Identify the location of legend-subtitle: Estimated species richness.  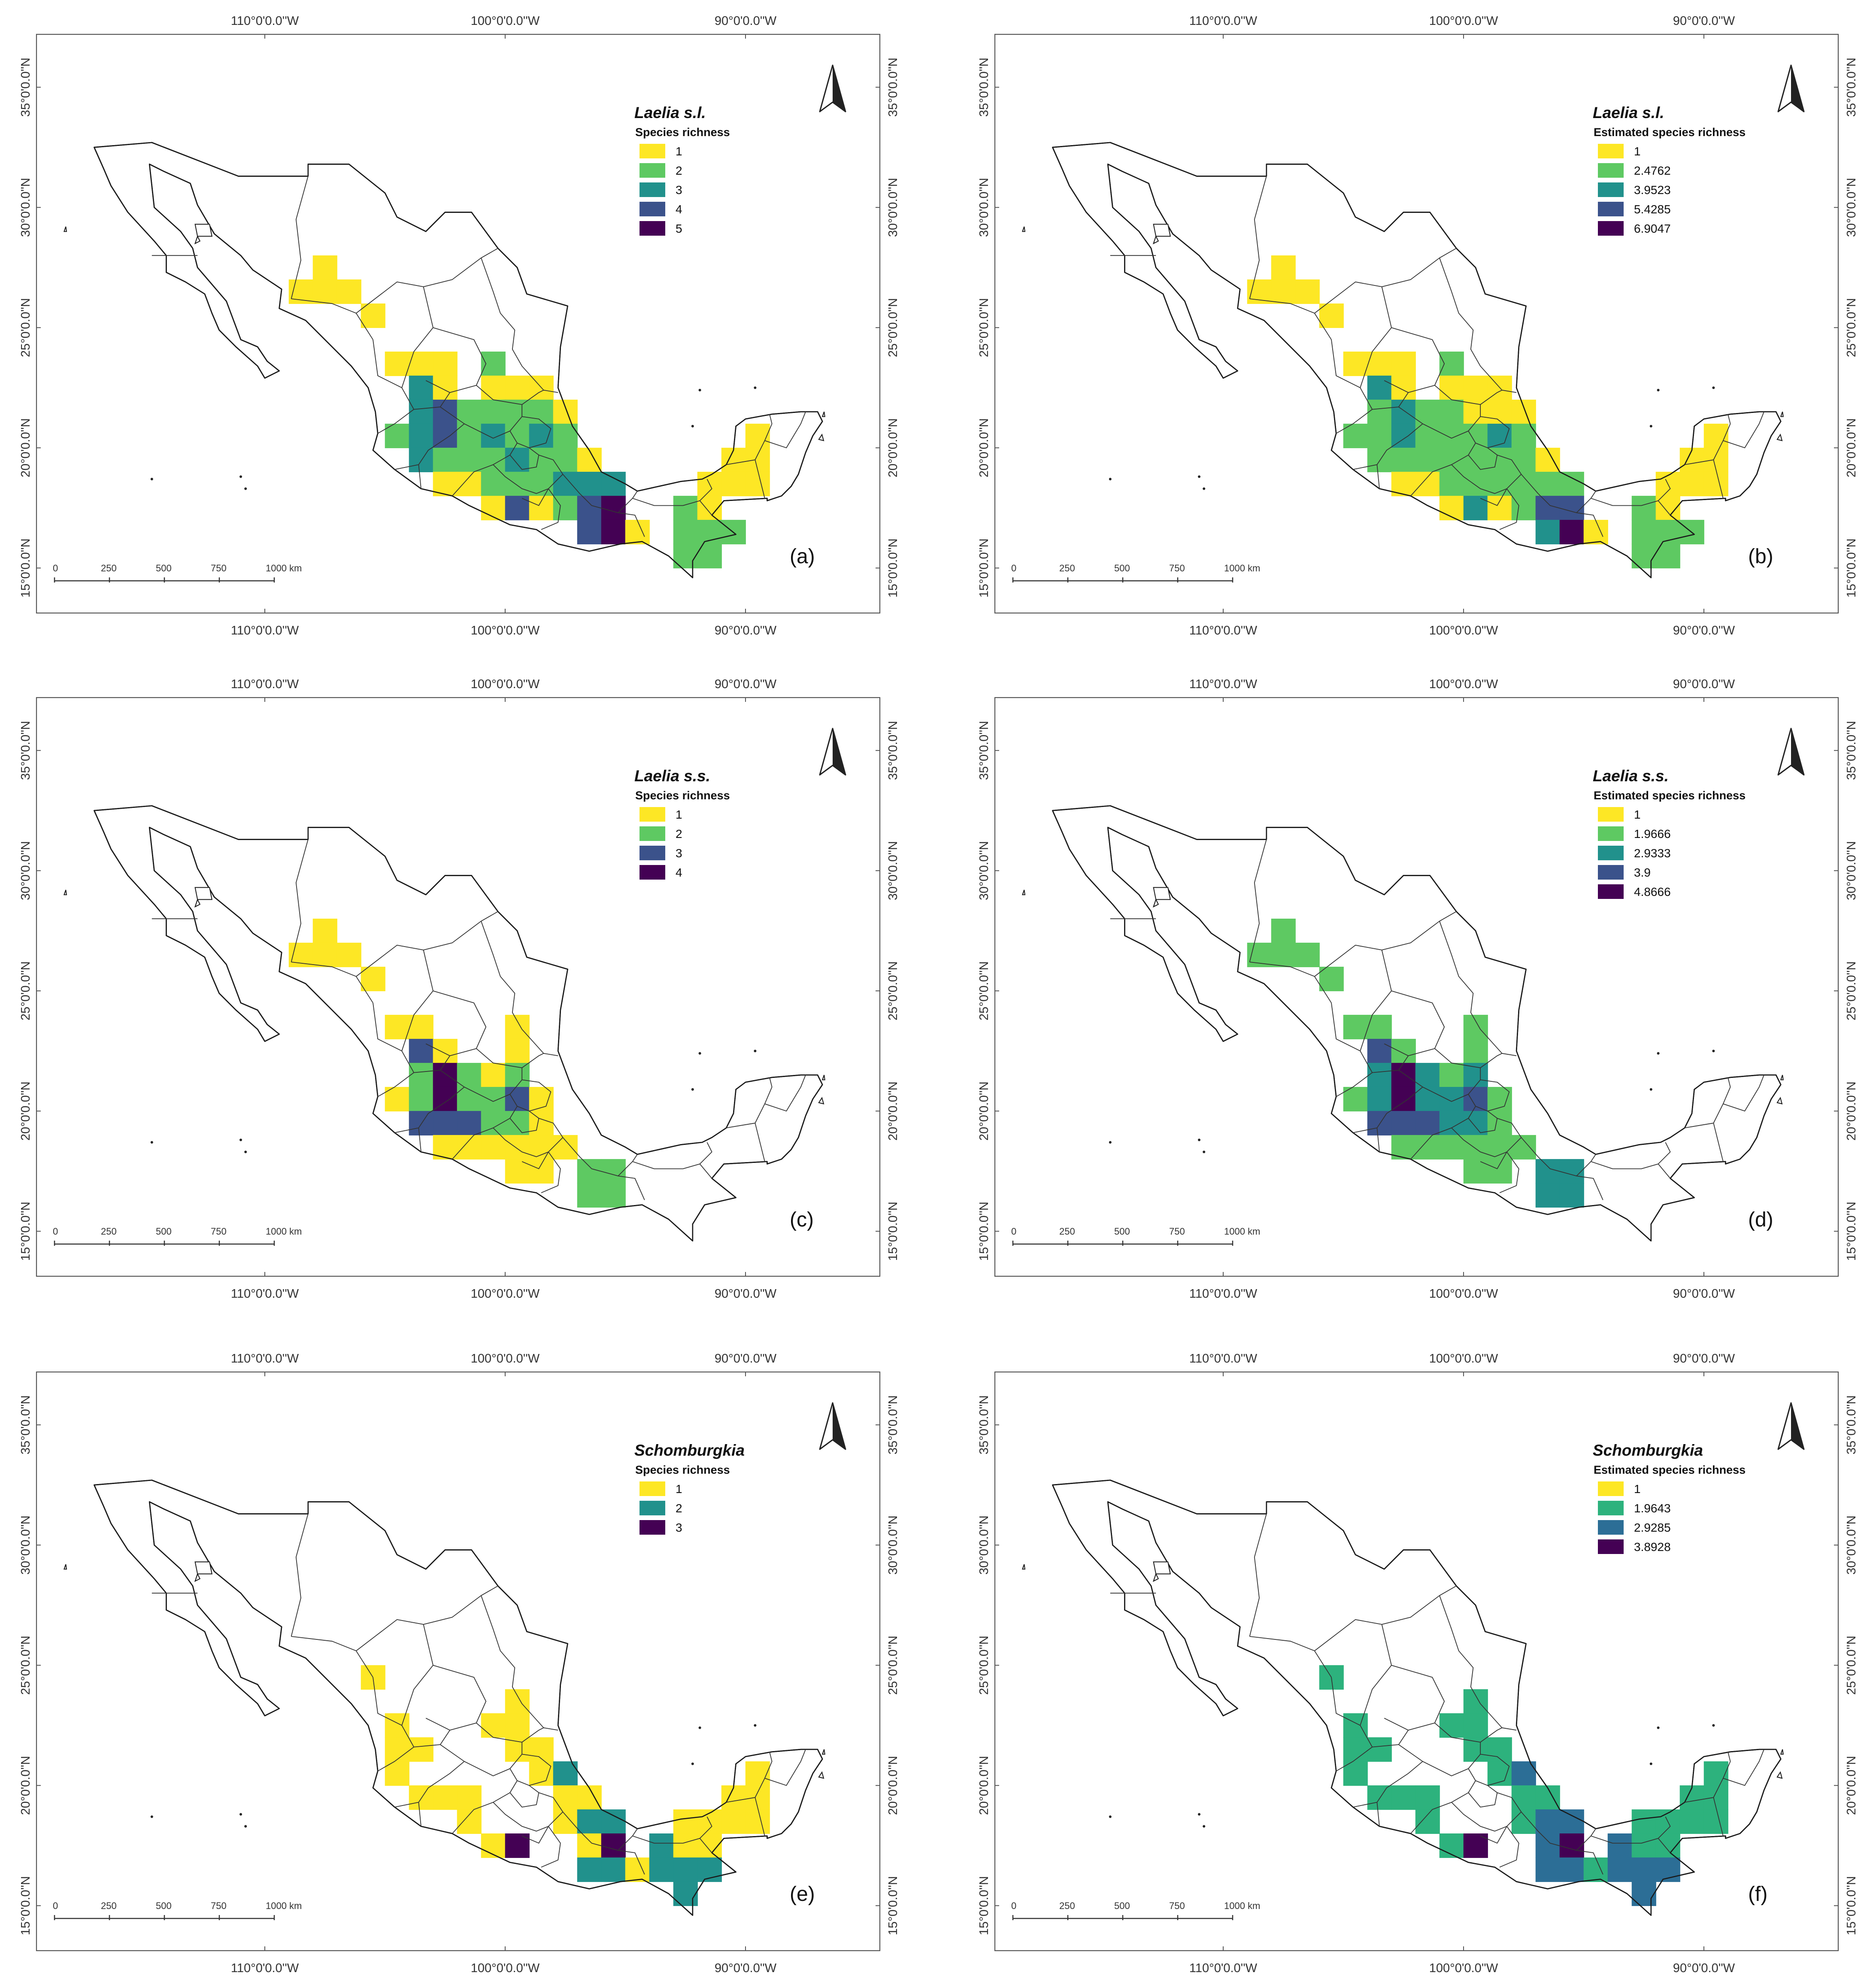
(1670, 1469).